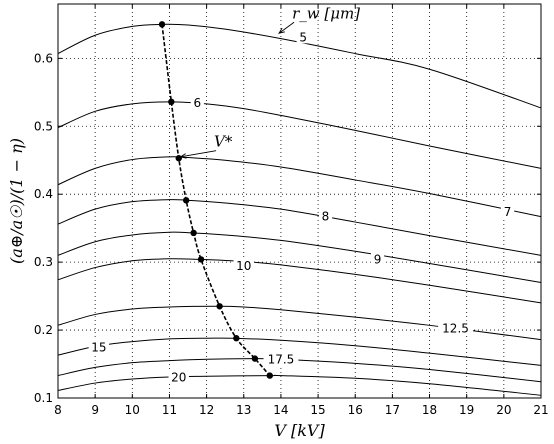 The height and width of the screenshot is (444, 554). I want to click on curve-label: 7, so click(508, 212).